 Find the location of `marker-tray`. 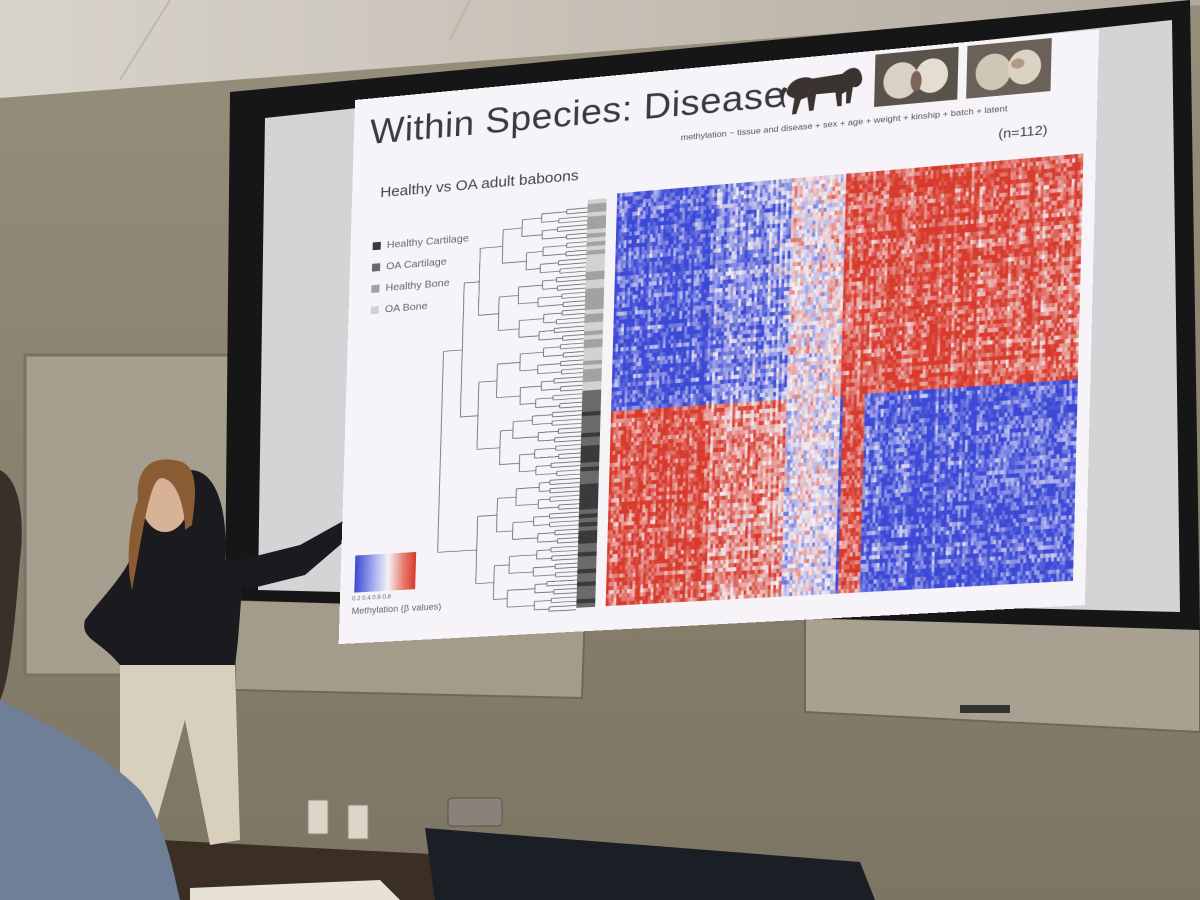

marker-tray is located at coordinates (985, 709).